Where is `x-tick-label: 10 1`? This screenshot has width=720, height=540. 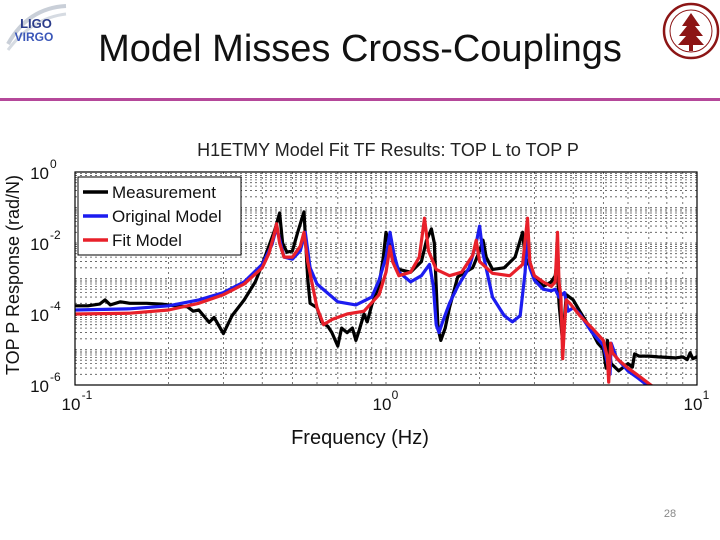
x-tick-label: 10 1 is located at coordinates (697, 401).